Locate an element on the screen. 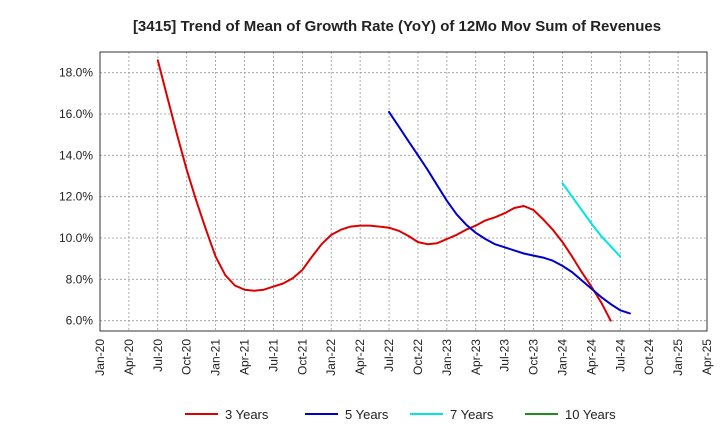 The height and width of the screenshot is (445, 720). y-tick-label: 12.0% is located at coordinates (76, 197).